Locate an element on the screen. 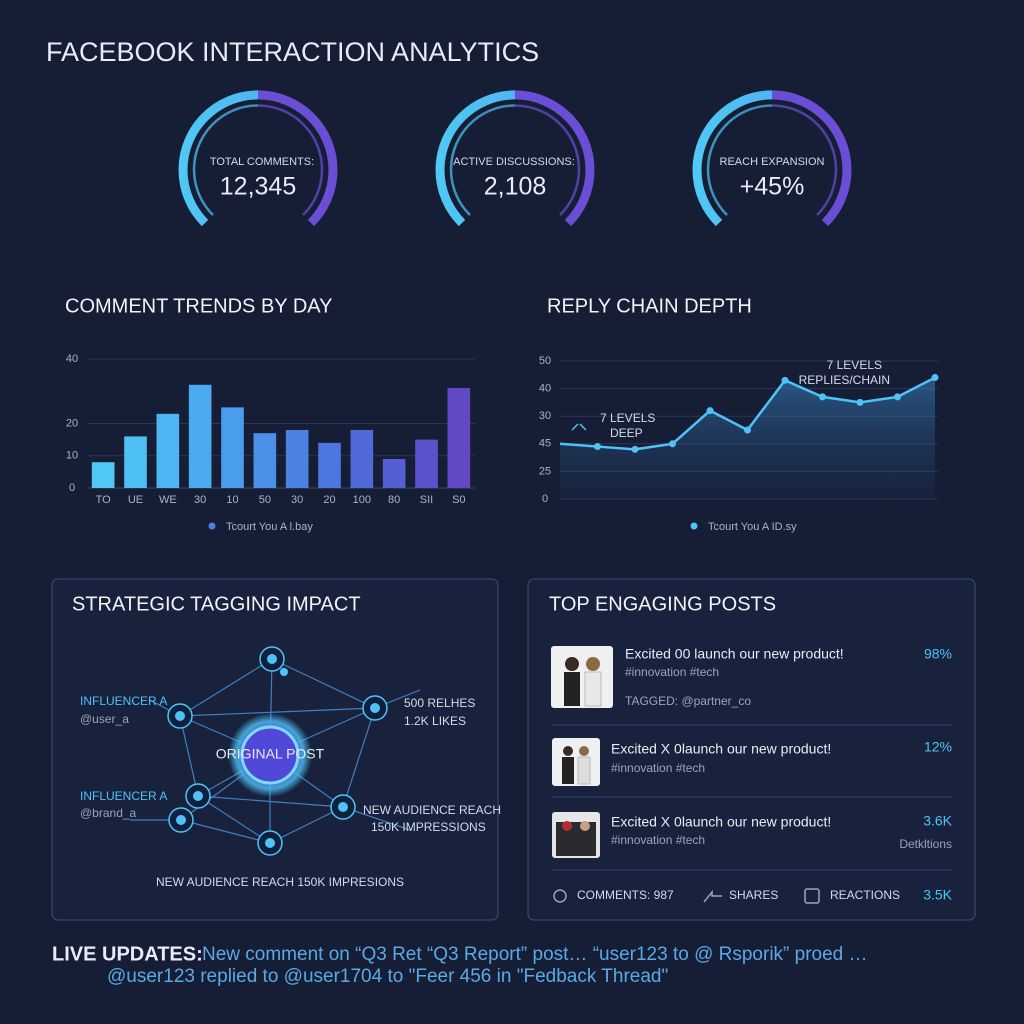  comments-count: COMMENTS: 987 is located at coordinates (625, 895).